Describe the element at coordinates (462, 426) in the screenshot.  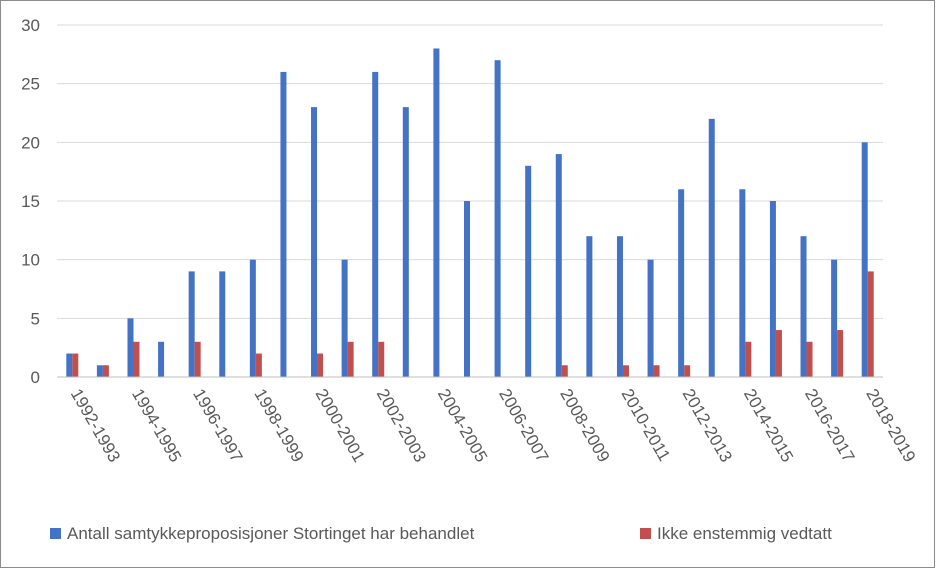
I see `x-tick-label: 2004-2005` at that location.